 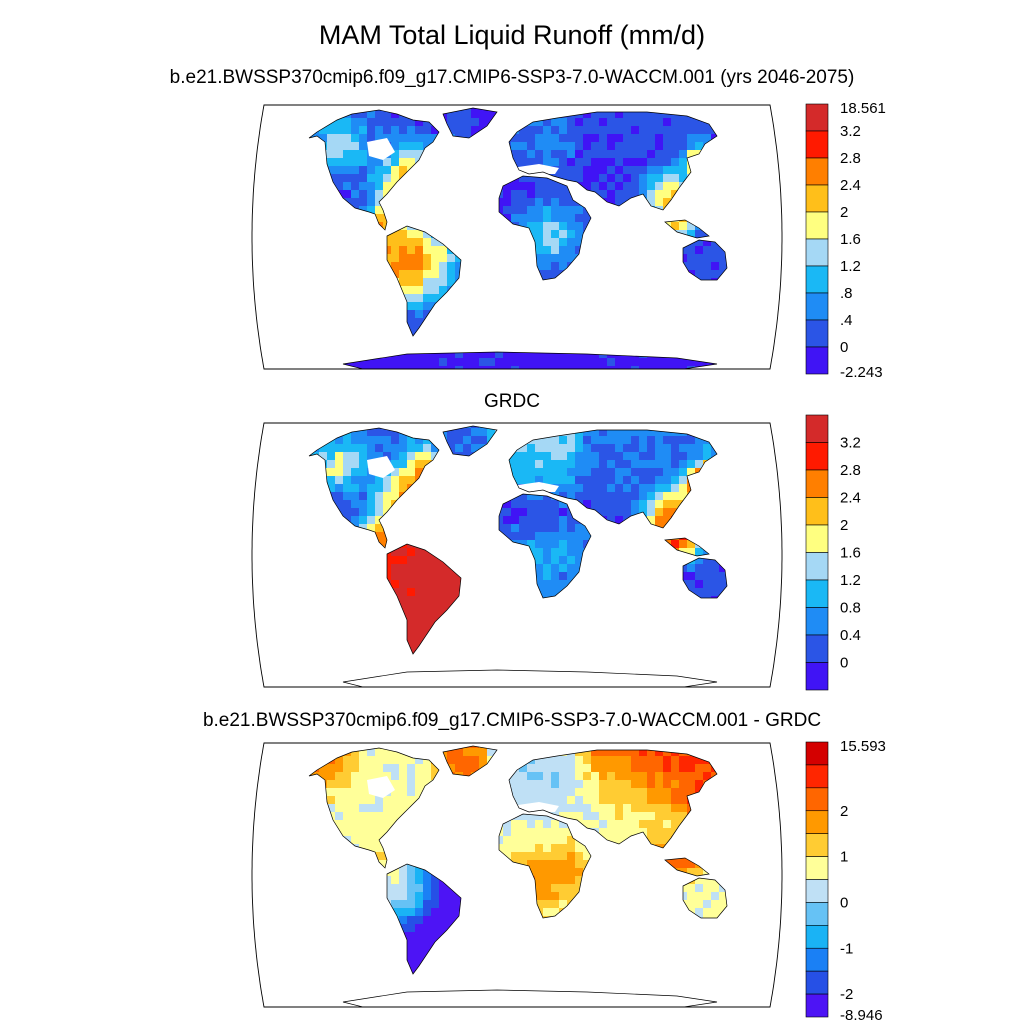 I want to click on panel-2-title: GRDC, so click(x=512, y=401).